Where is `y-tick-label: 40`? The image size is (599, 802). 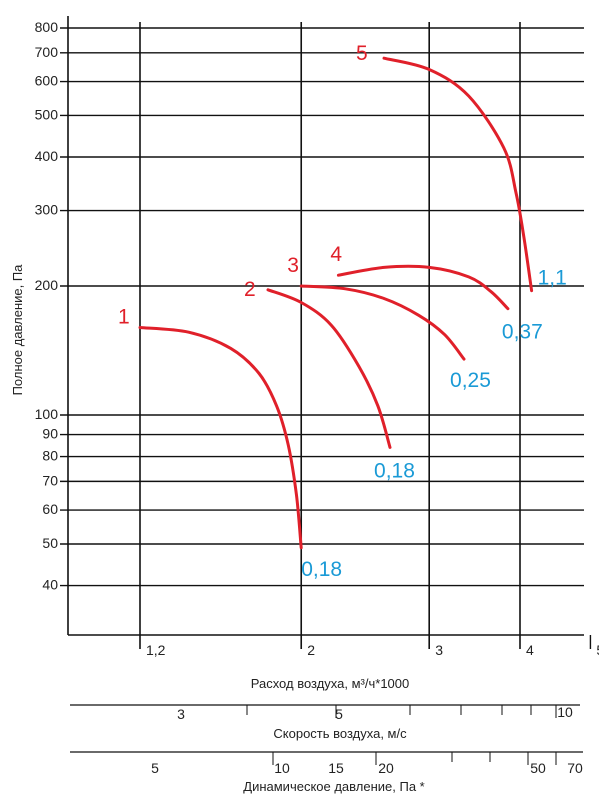 y-tick-label: 40 is located at coordinates (50, 585).